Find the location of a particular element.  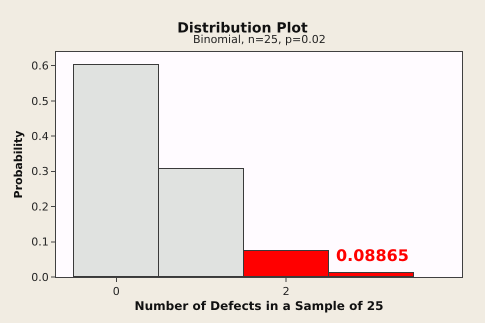

y-tick-label: 0.2 is located at coordinates (40, 207).